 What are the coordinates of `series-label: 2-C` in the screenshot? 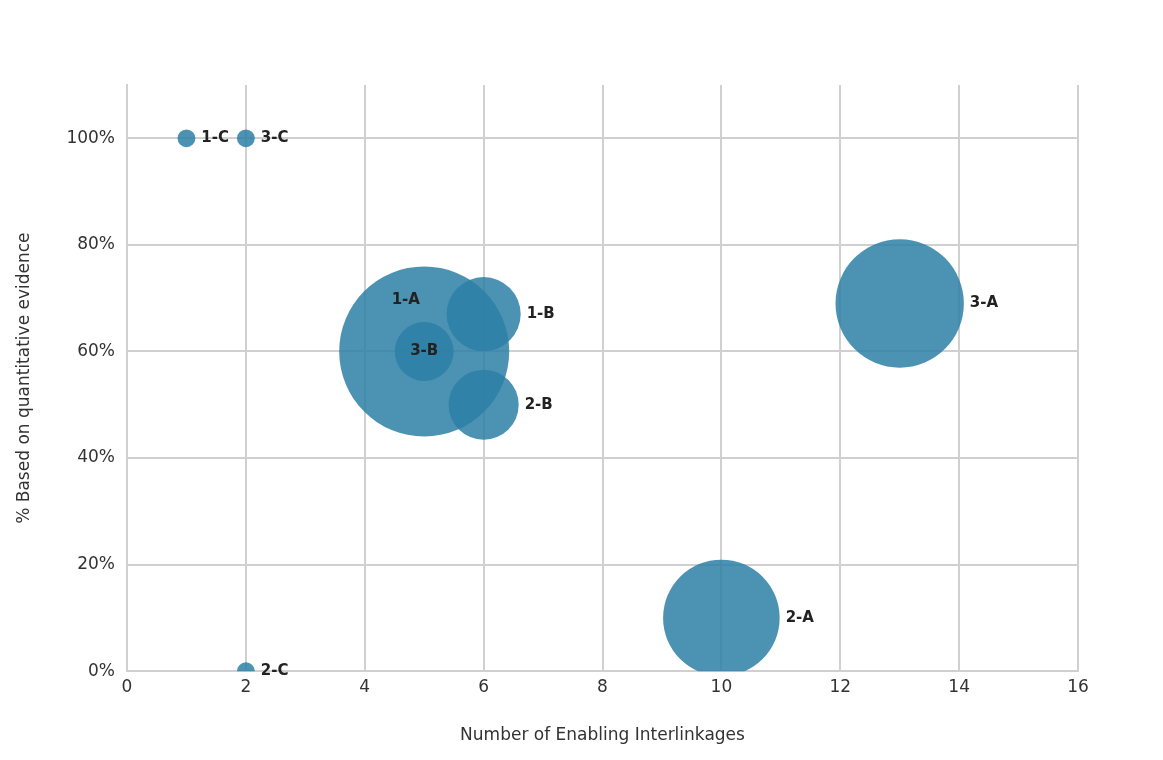 It's located at (274, 670).